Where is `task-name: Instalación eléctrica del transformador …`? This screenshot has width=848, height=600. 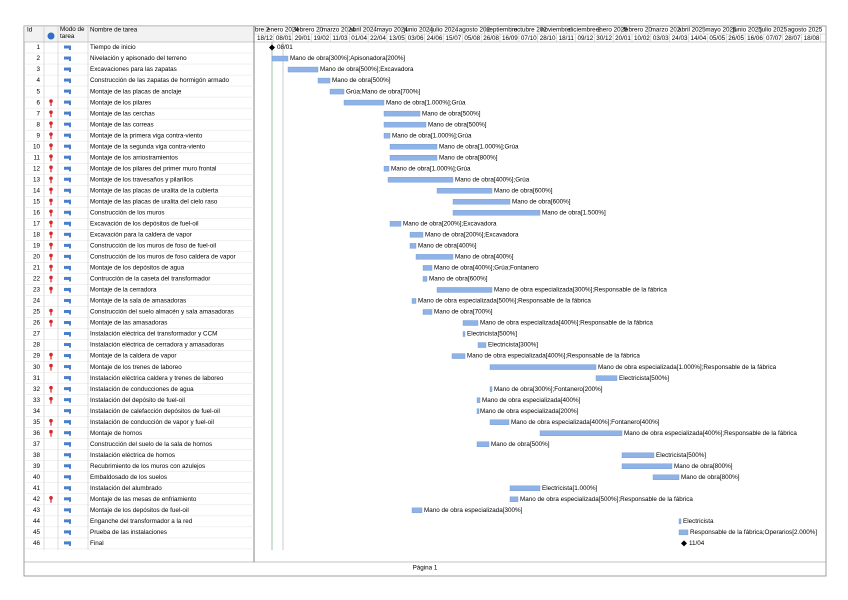
task-name: Instalación eléctrica del transformador … is located at coordinates (153, 334).